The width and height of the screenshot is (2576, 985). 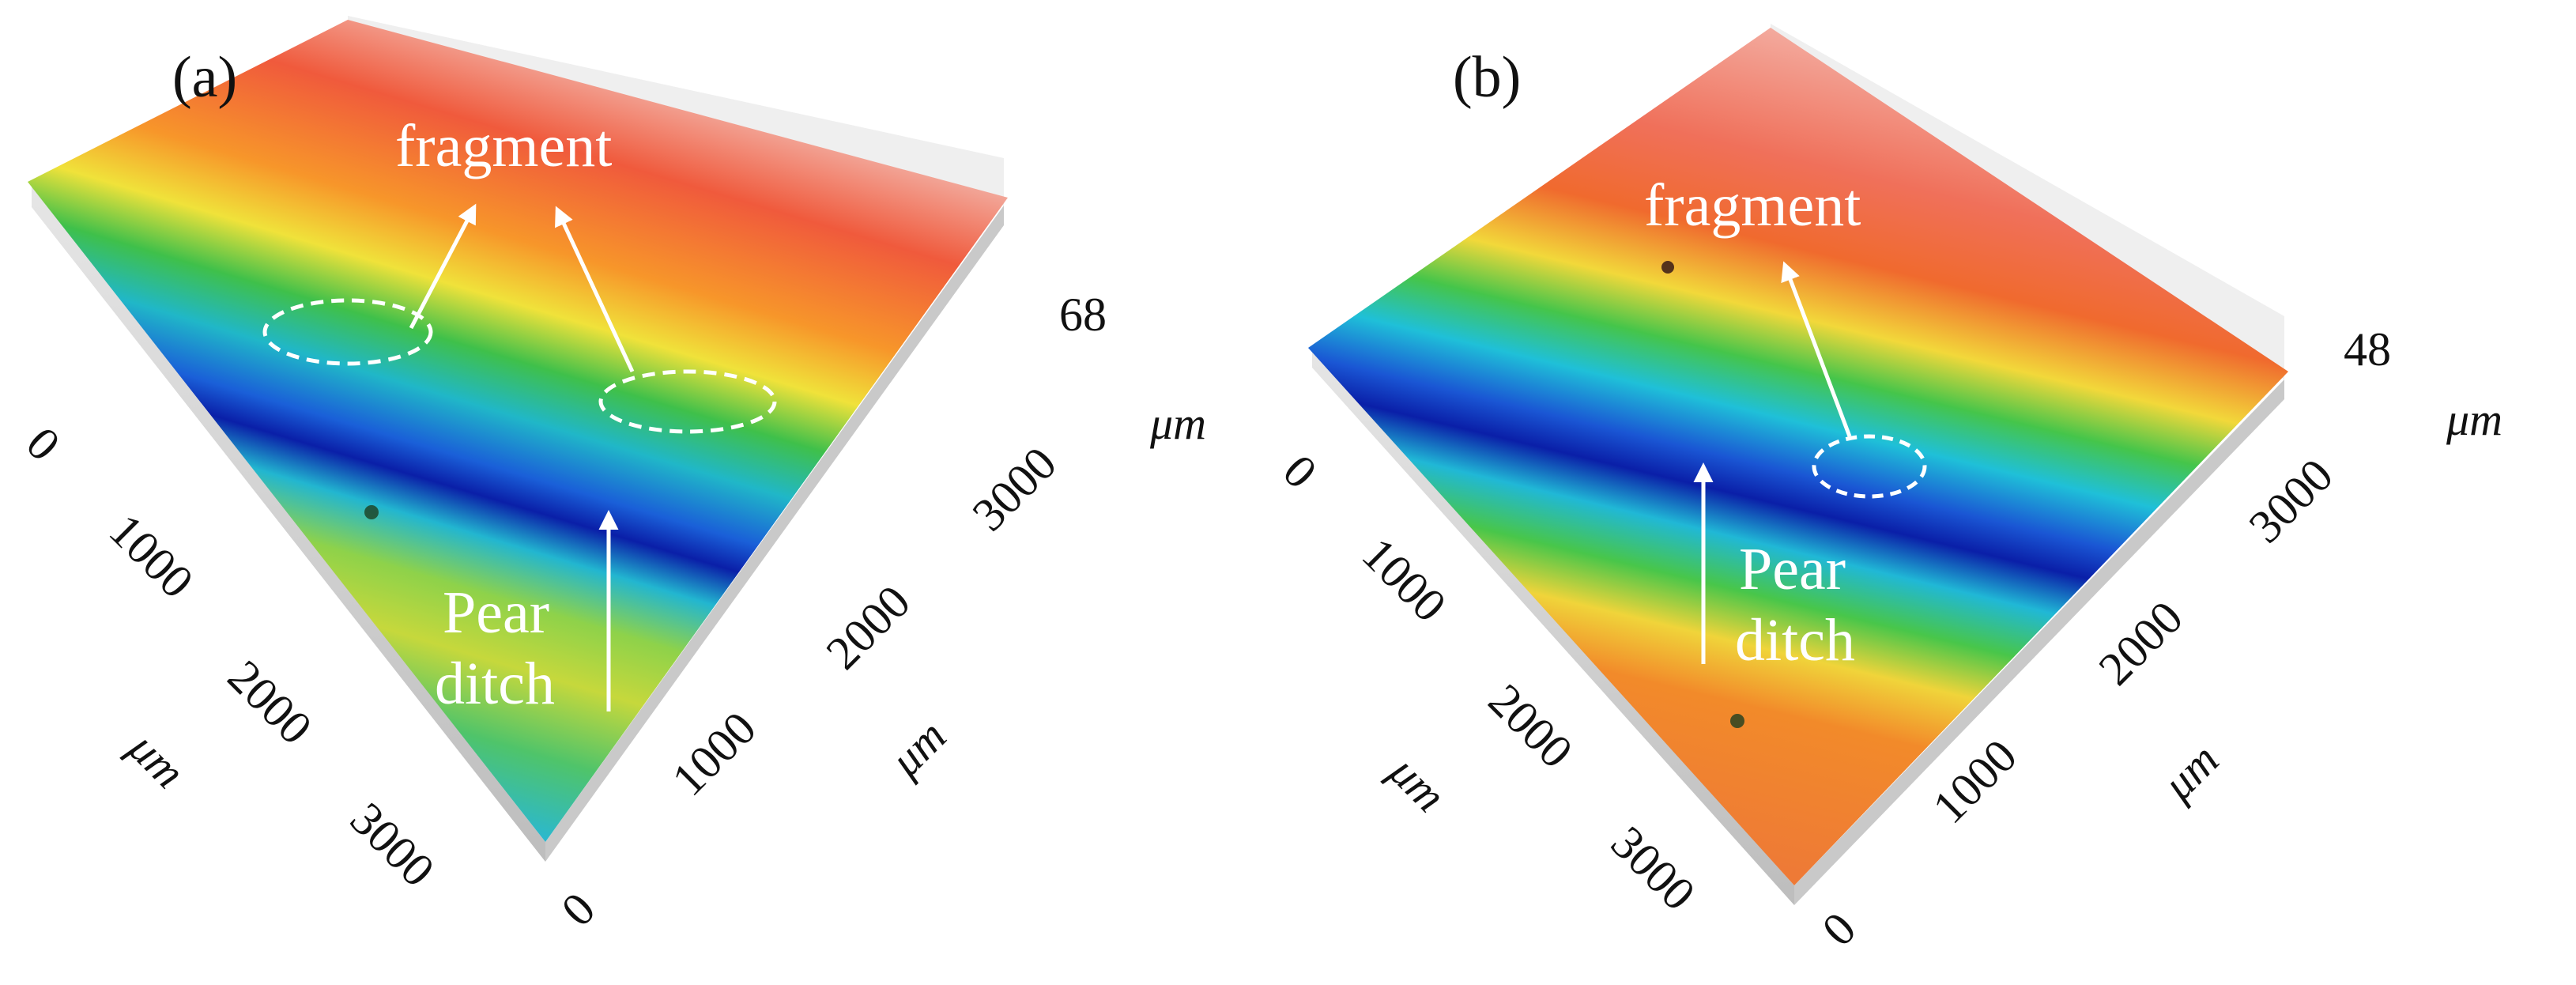 What do you see at coordinates (1300, 472) in the screenshot?
I see `panel-b-left-tick-0: 0` at bounding box center [1300, 472].